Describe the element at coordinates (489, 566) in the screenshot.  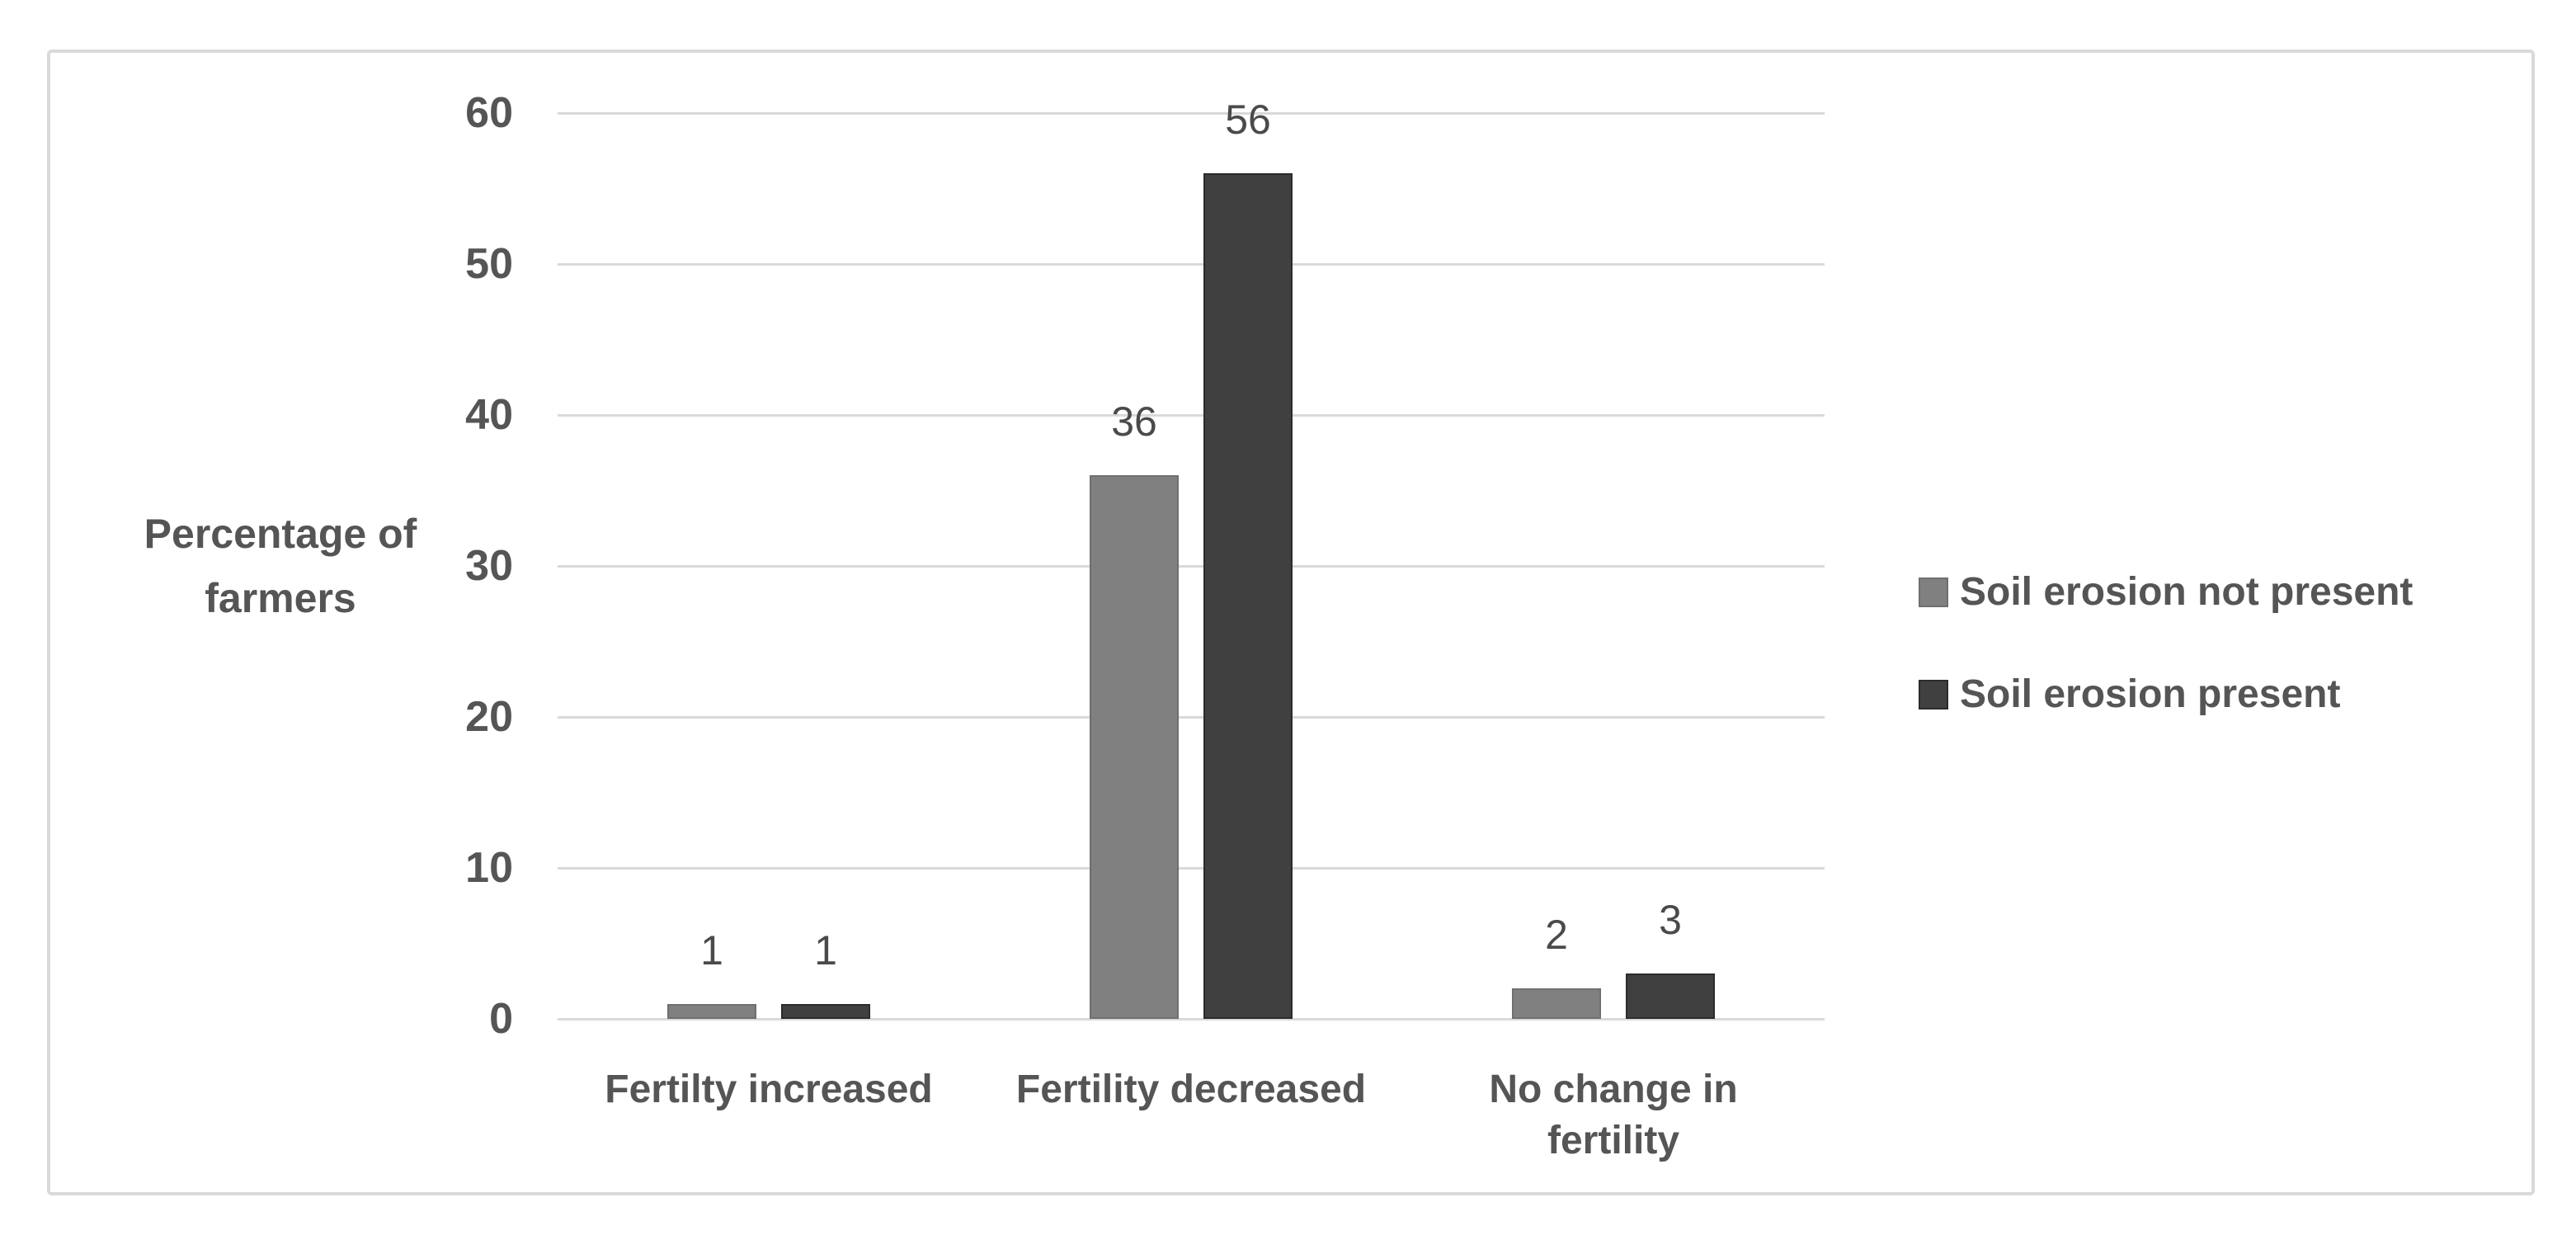
I see `y-tick-label: 30` at that location.